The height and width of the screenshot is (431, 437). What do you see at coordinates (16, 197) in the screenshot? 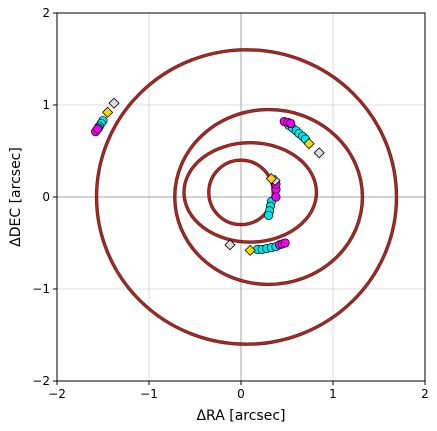
I see `y-axis-label: ΔDEC [arcsec]` at bounding box center [16, 197].